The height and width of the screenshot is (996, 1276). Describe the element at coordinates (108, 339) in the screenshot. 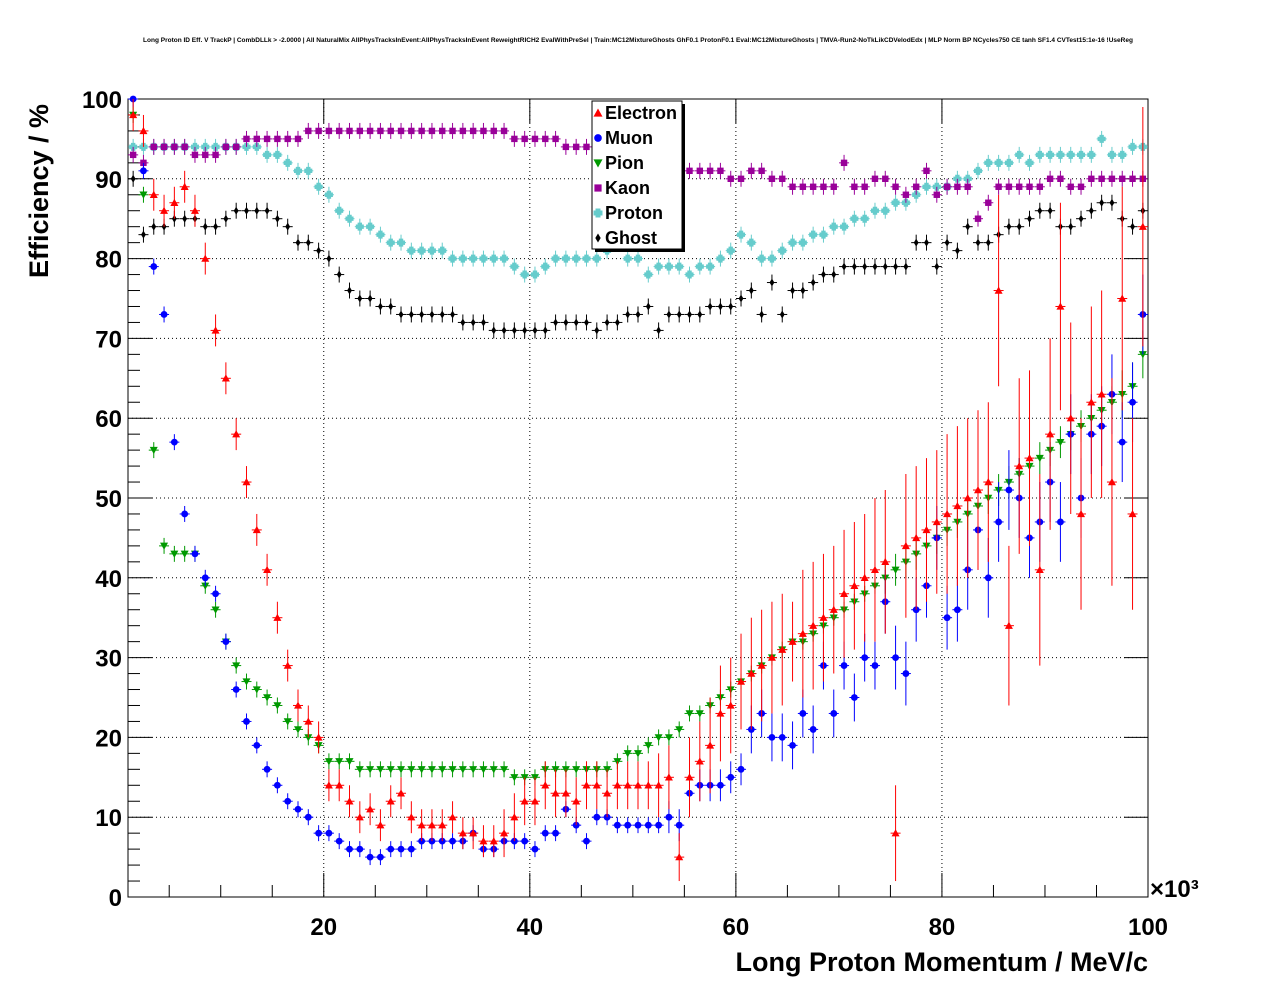

I see `y-tick-label: 70` at that location.